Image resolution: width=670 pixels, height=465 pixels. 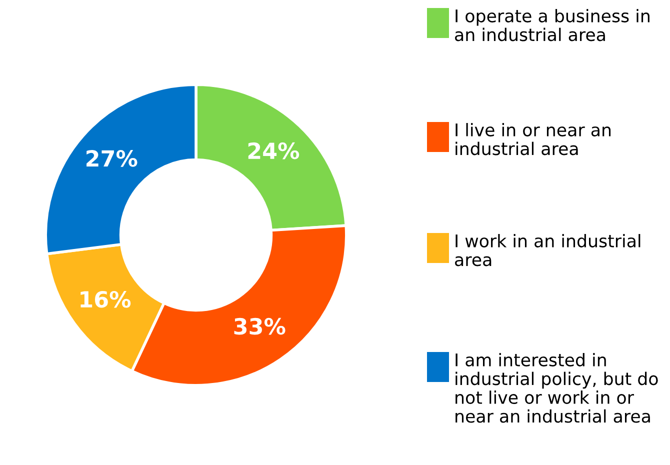 What do you see at coordinates (274, 151) in the screenshot?
I see `data-label: 24%` at bounding box center [274, 151].